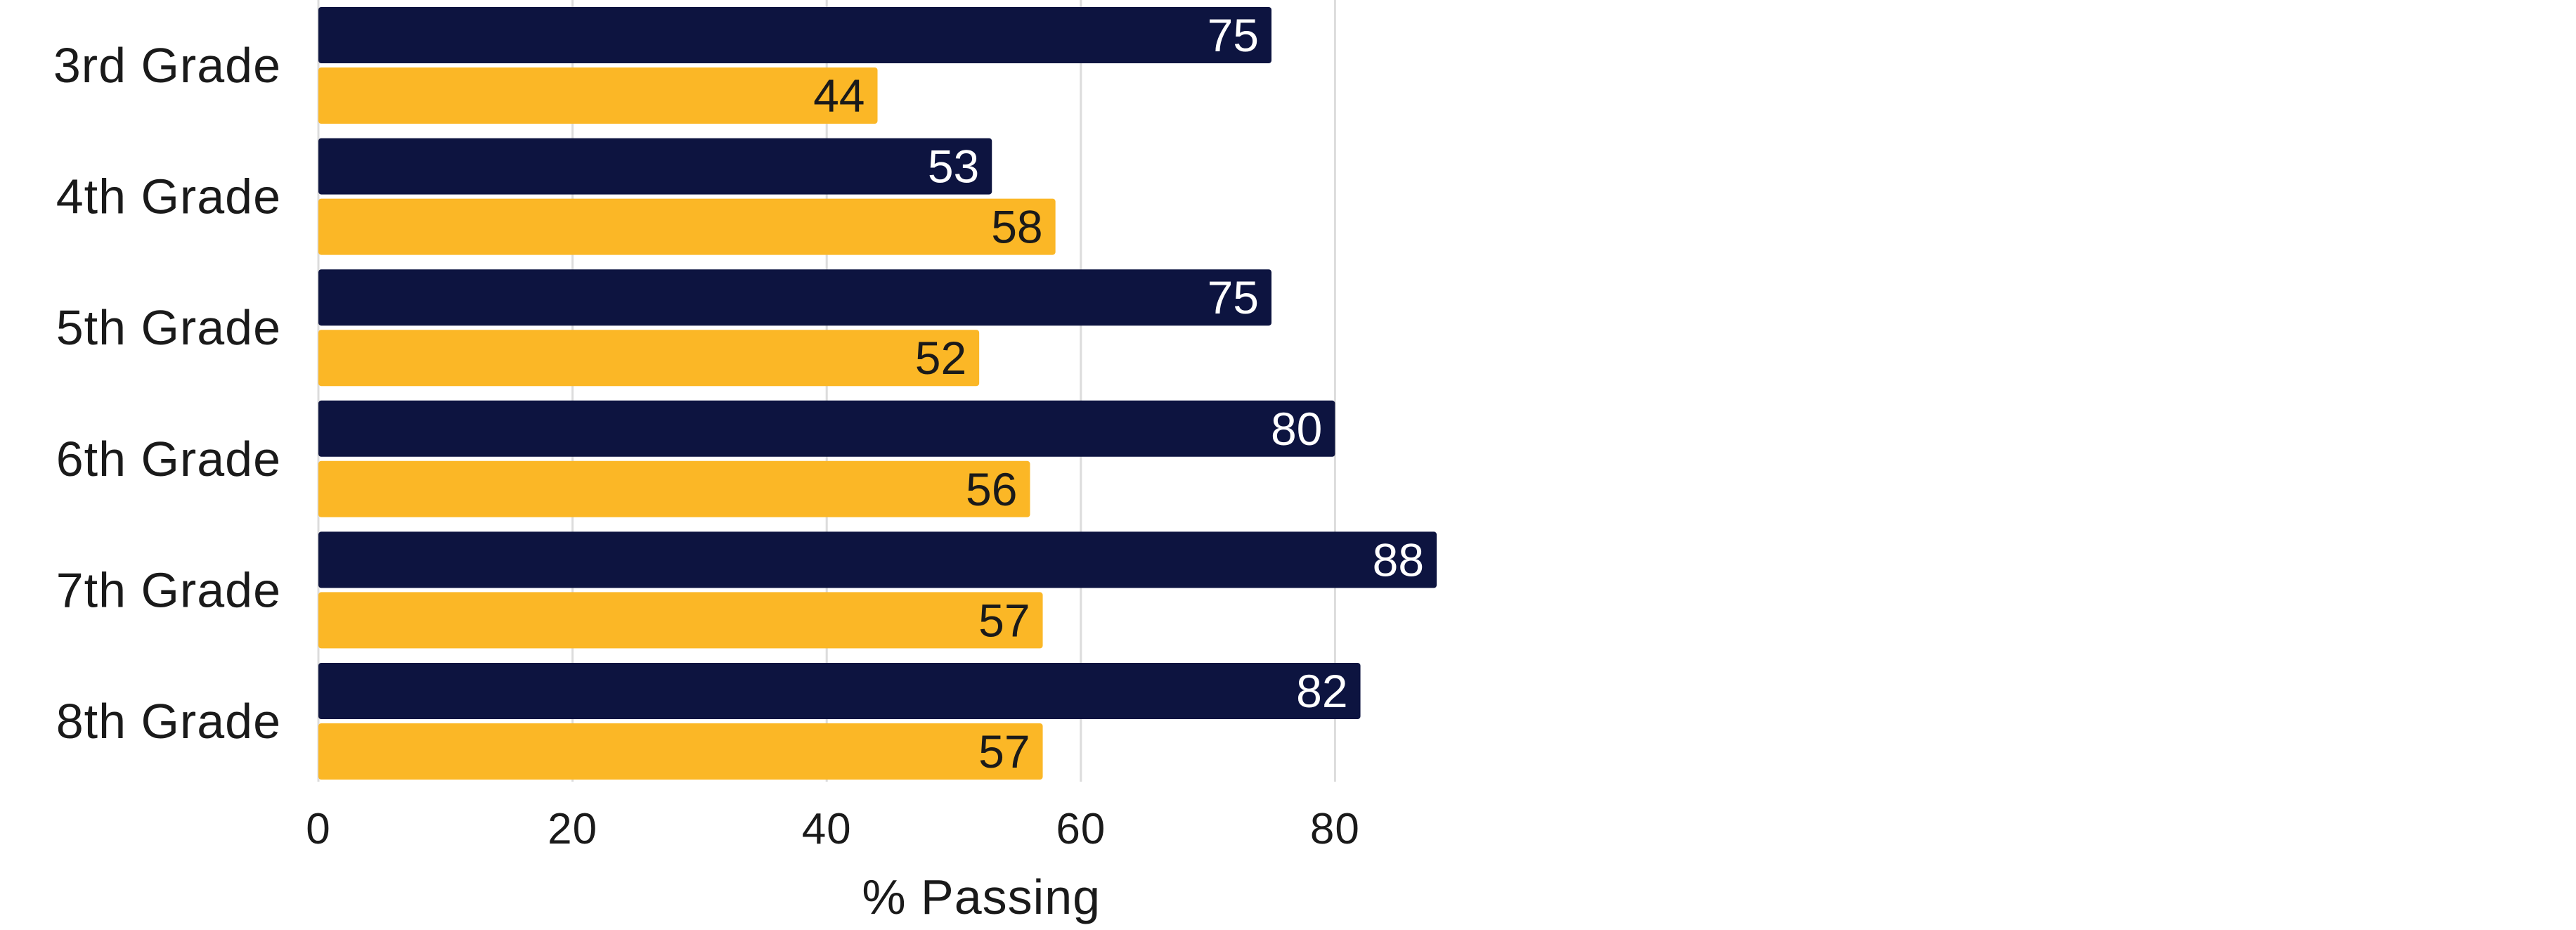  What do you see at coordinates (167, 66) in the screenshot?
I see `category-label-3rd-grade: 3rd Grade` at bounding box center [167, 66].